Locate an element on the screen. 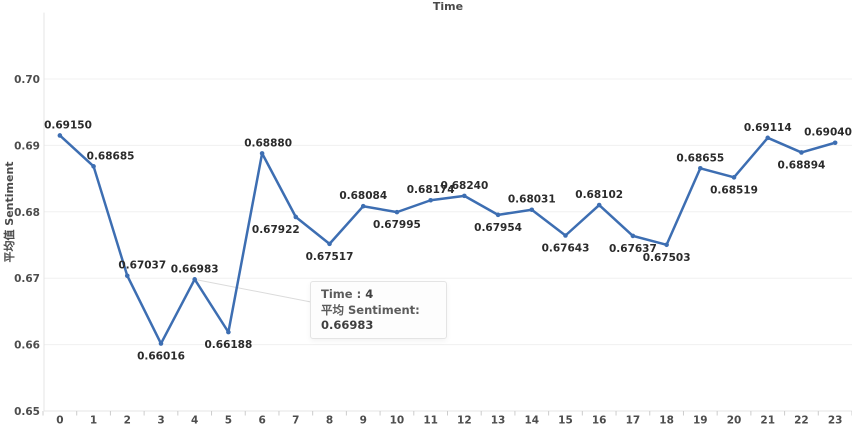 Image resolution: width=852 pixels, height=427 pixels. x-tick-label: 15 is located at coordinates (565, 421).